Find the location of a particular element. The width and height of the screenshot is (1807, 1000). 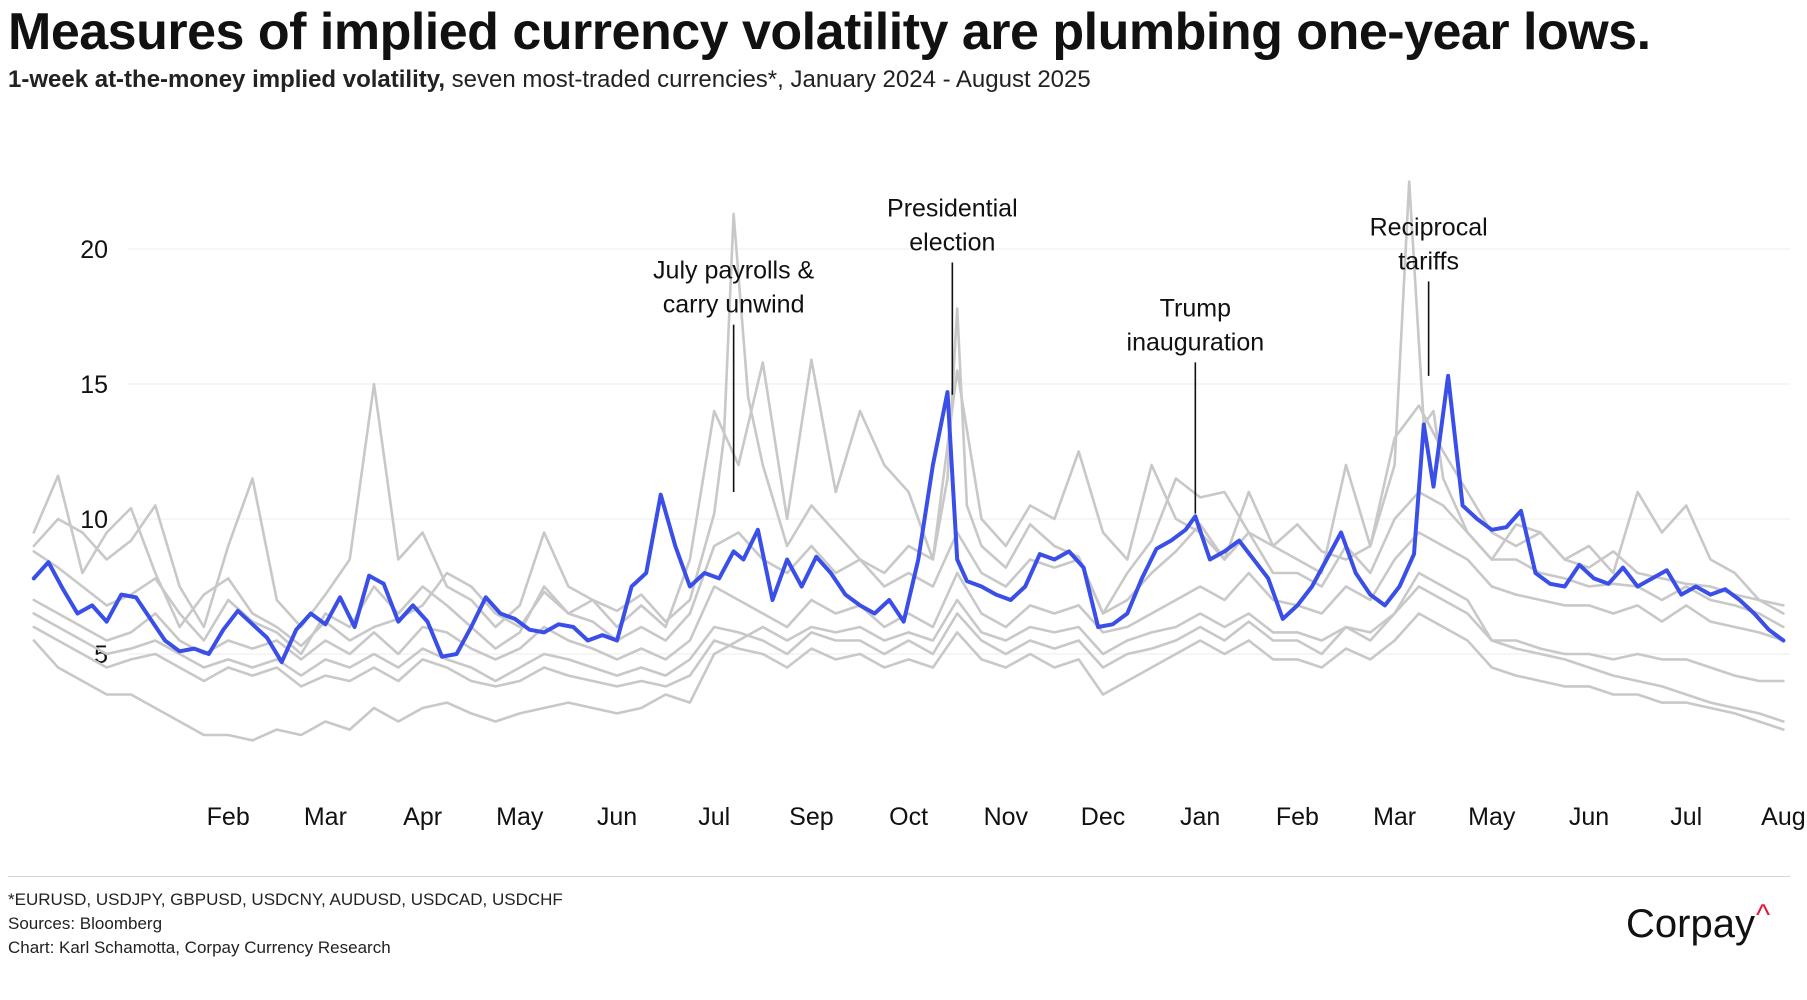

annotation-label-3-line-2: inauguration is located at coordinates (1196, 342).